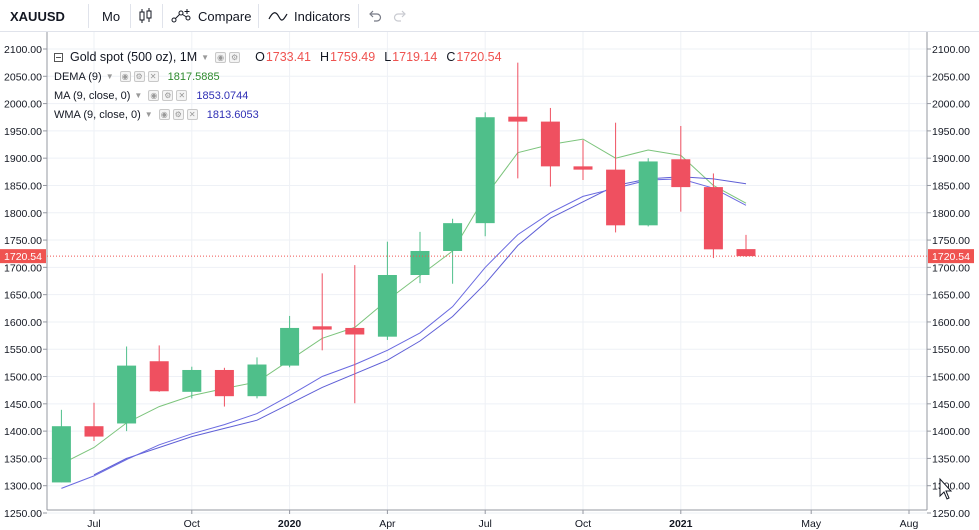  What do you see at coordinates (23, 432) in the screenshot?
I see `price-axis-label-left: 1400.00` at bounding box center [23, 432].